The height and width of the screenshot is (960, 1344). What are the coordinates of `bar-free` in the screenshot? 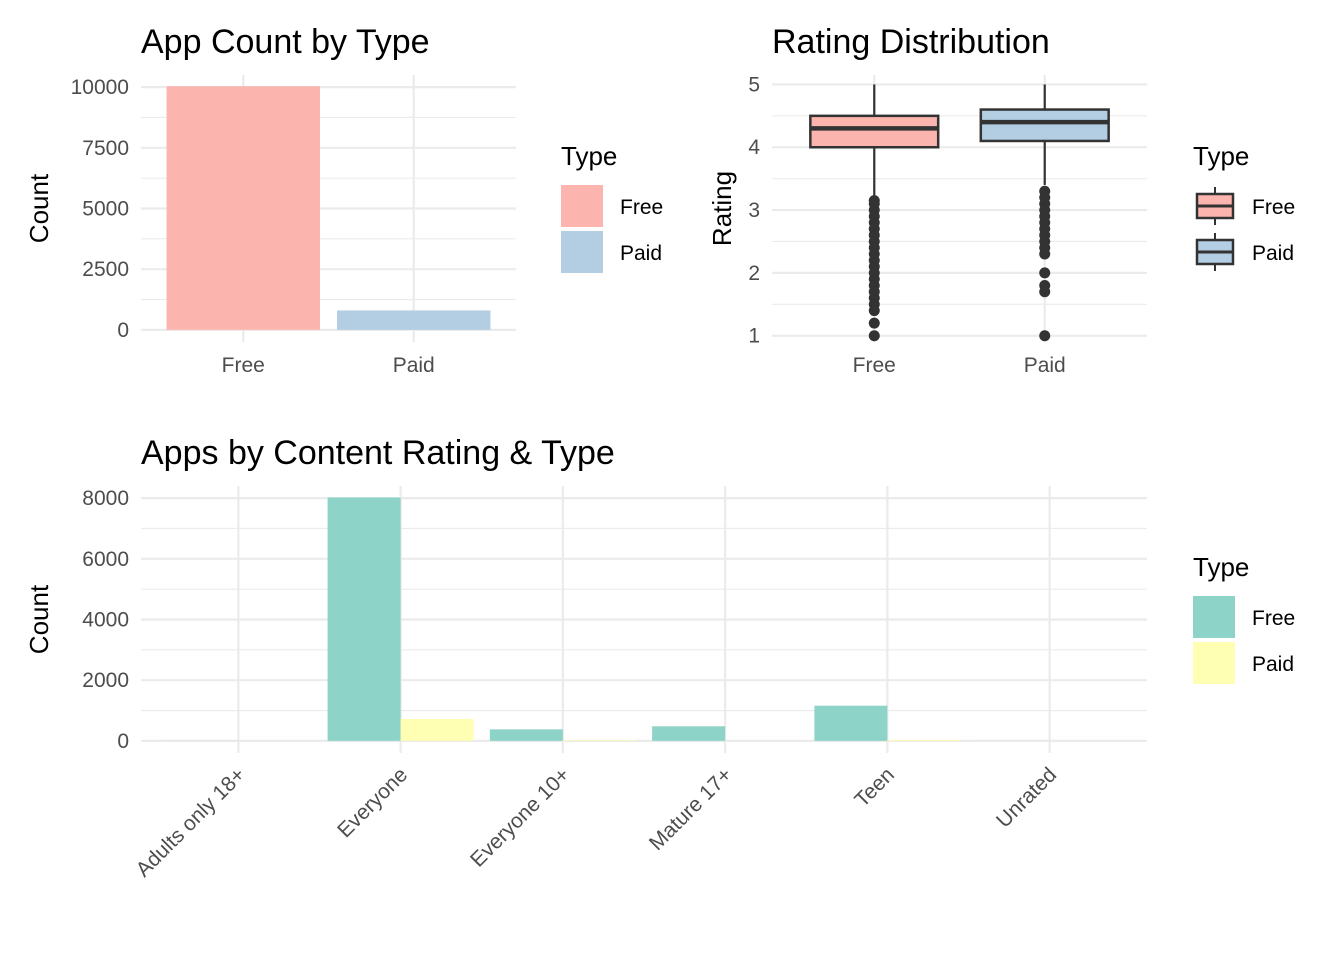 It's located at (243, 208).